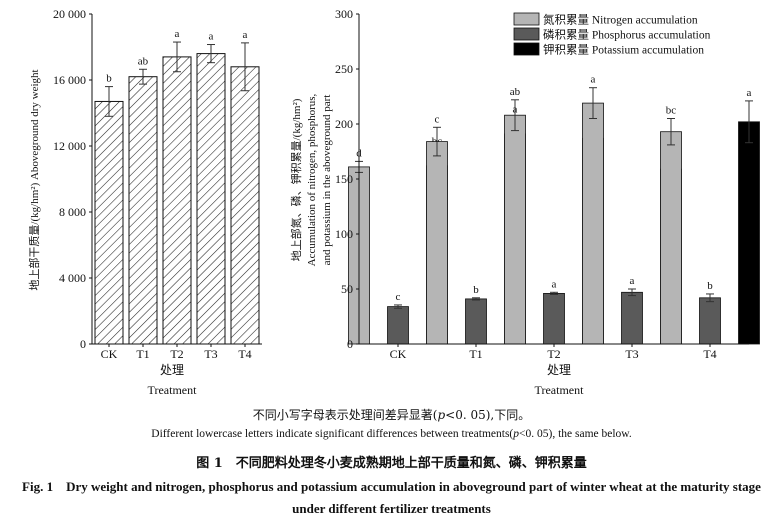 The height and width of the screenshot is (520, 783). I want to click on dry-weight-bar-T4, so click(245, 205).